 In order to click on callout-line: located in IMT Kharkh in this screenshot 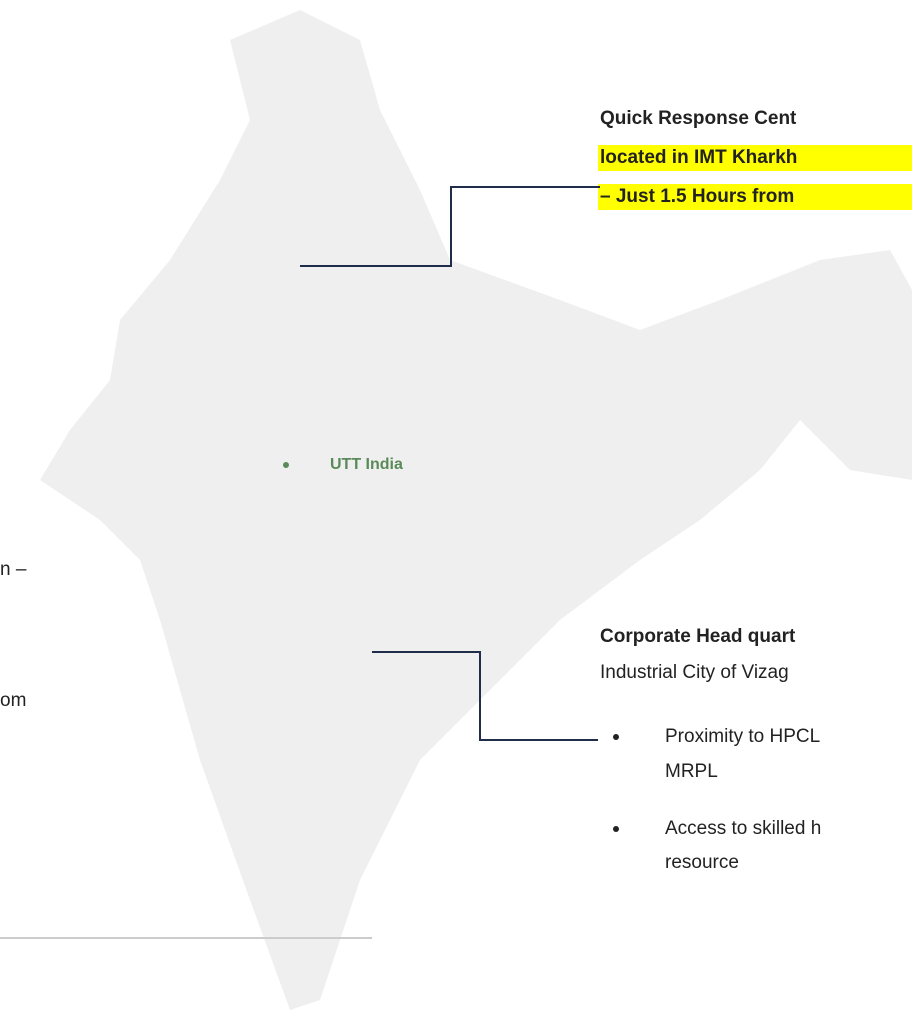, I will do `click(698, 157)`.